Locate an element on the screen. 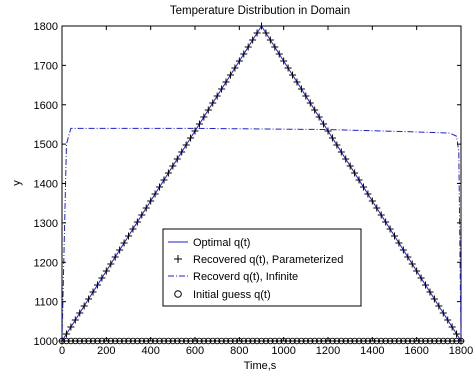  x-tick-label: 1800 is located at coordinates (461, 351).